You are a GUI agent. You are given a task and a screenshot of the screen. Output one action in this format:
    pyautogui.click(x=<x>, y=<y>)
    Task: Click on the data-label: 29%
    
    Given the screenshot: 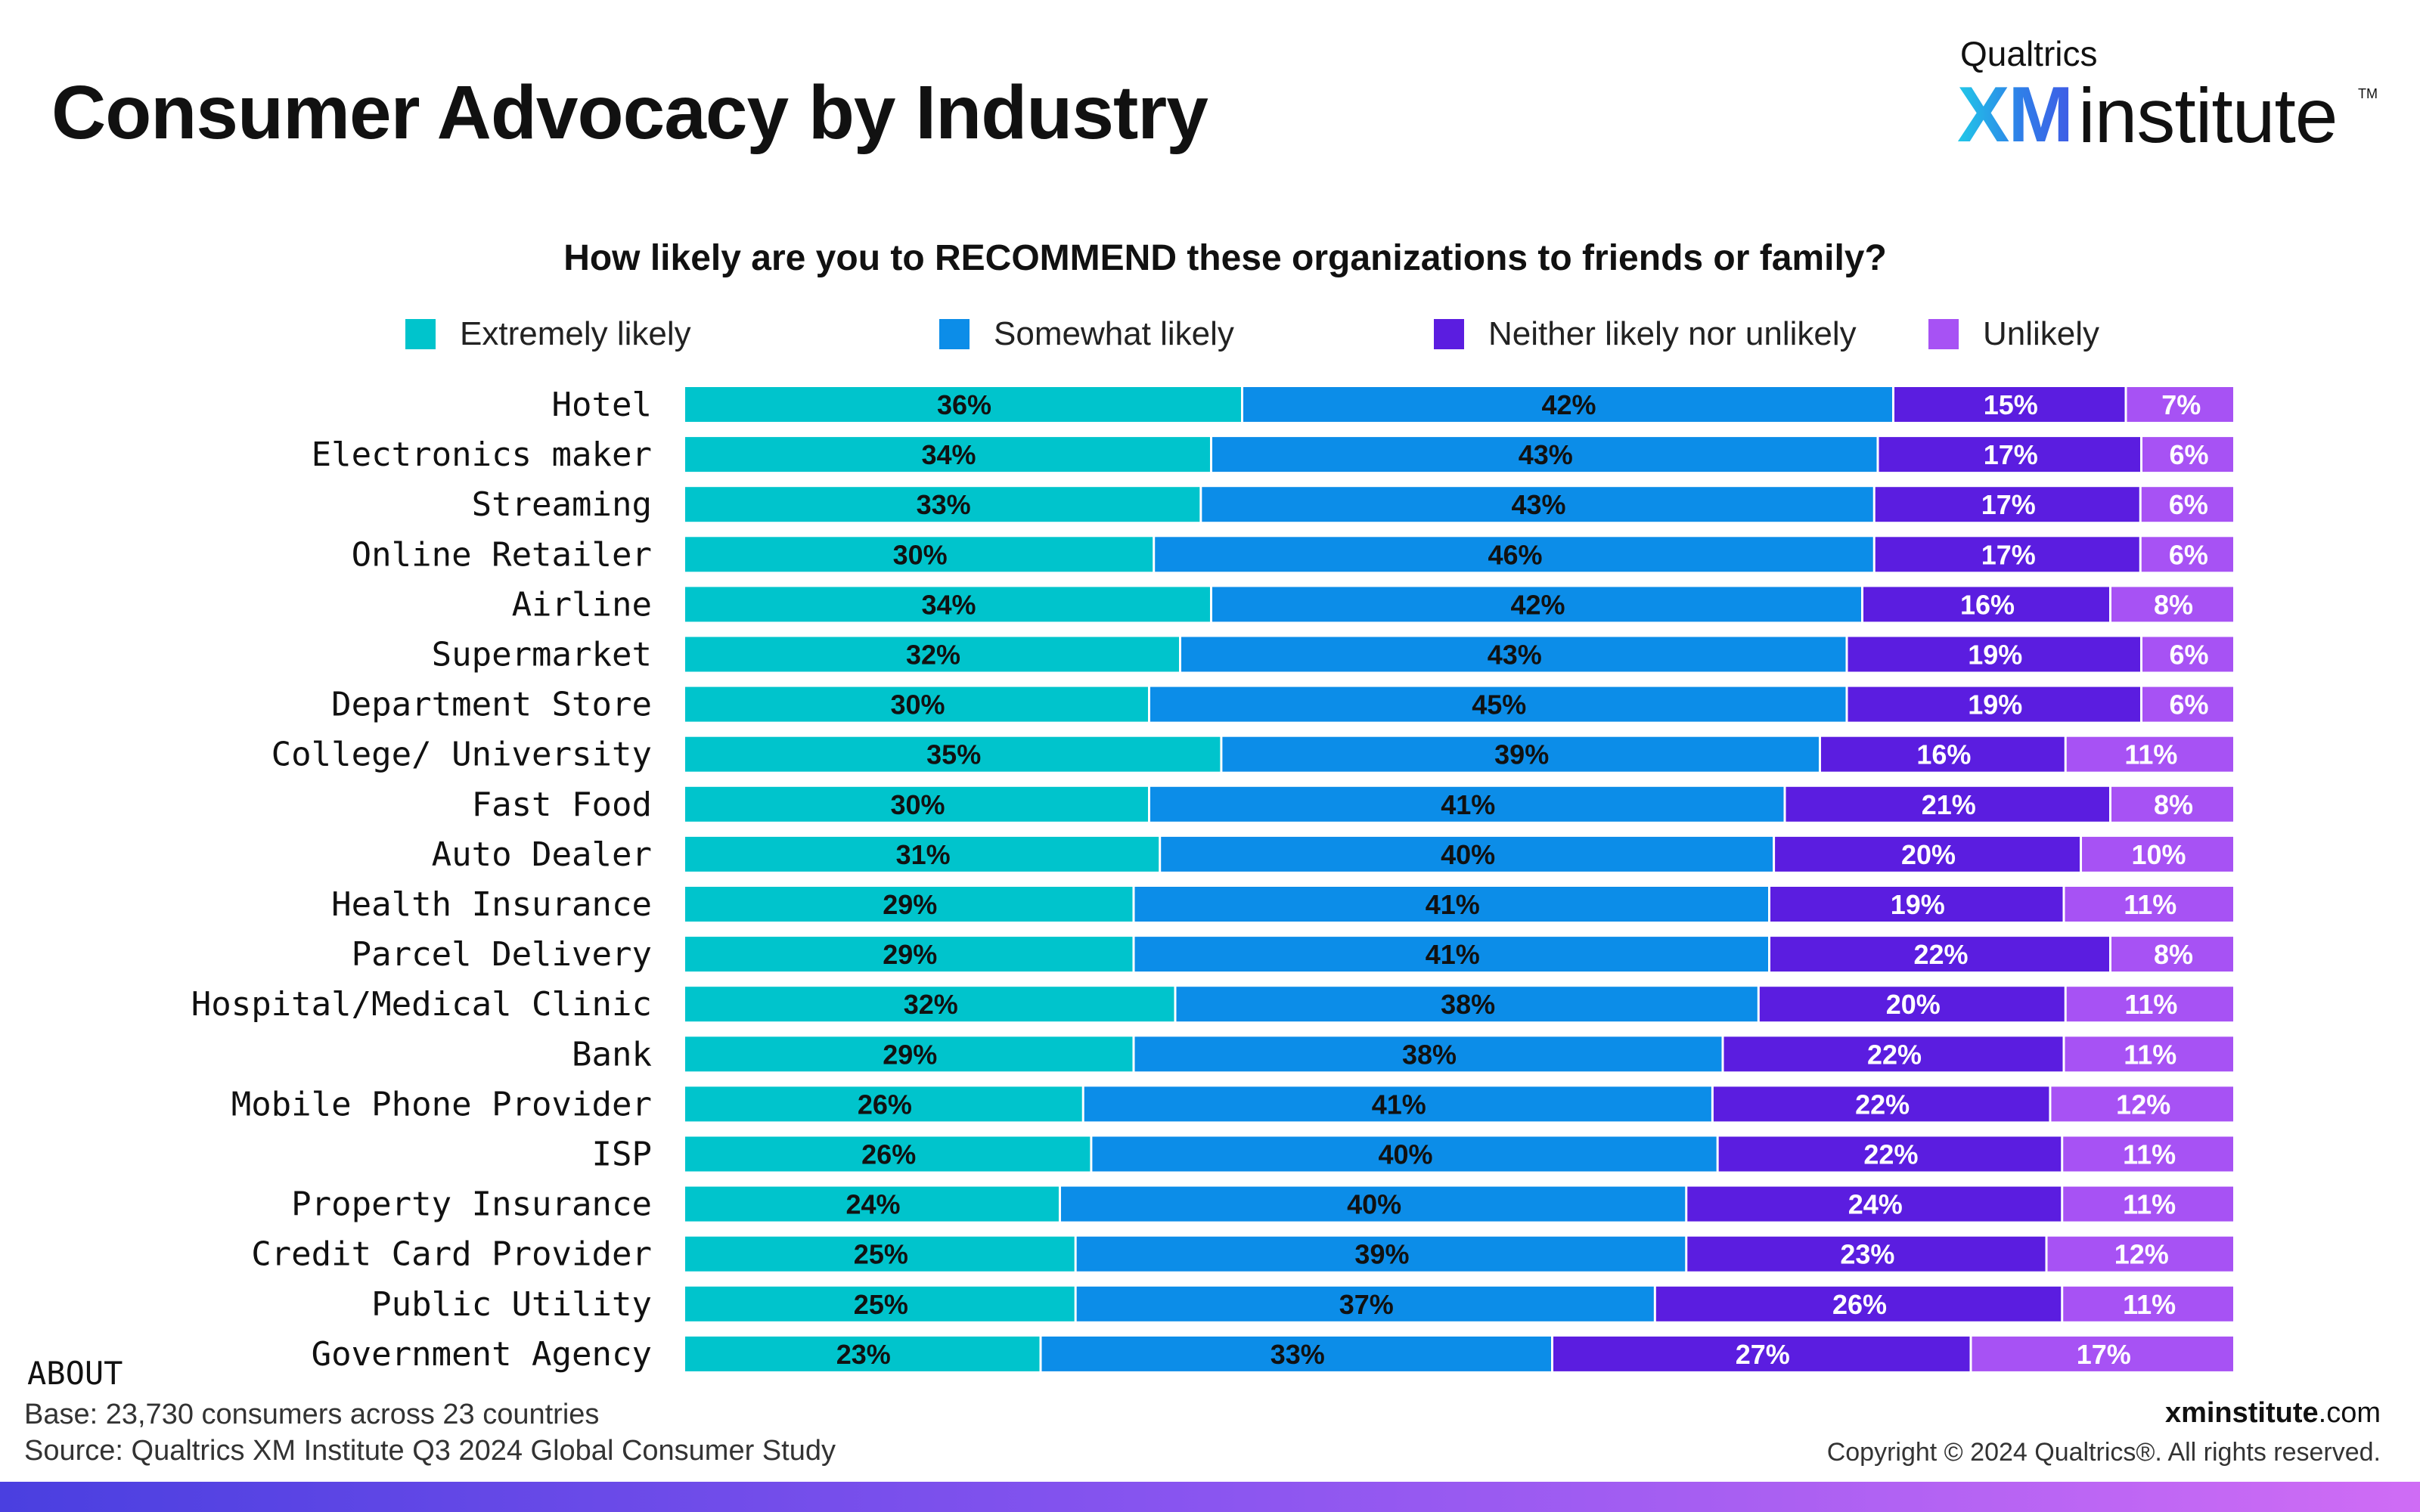 What is the action you would take?
    pyautogui.click(x=910, y=905)
    